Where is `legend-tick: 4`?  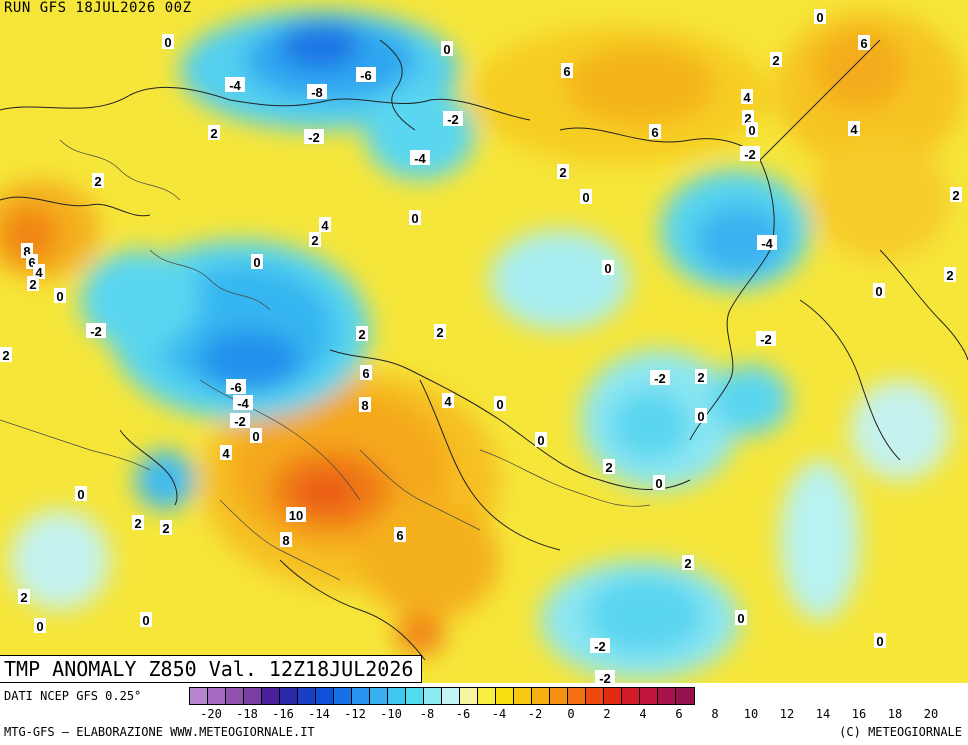 legend-tick: 4 is located at coordinates (643, 714).